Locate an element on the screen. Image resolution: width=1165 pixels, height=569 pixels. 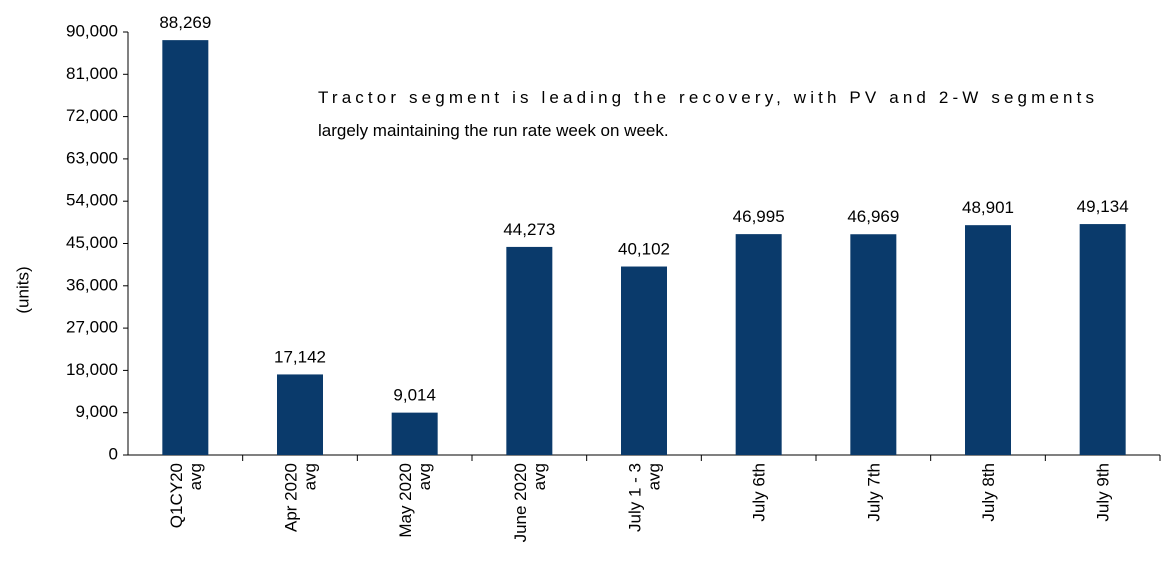
x-tick-label: July 1 - 3avg is located at coordinates (645, 497).